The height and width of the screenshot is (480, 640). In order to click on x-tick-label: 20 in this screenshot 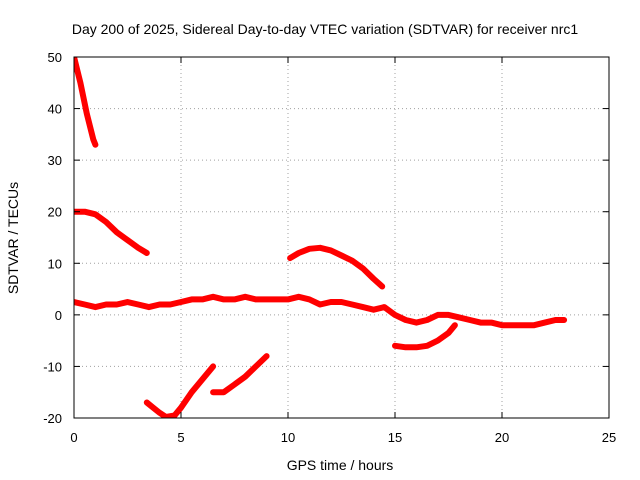, I will do `click(502, 437)`.